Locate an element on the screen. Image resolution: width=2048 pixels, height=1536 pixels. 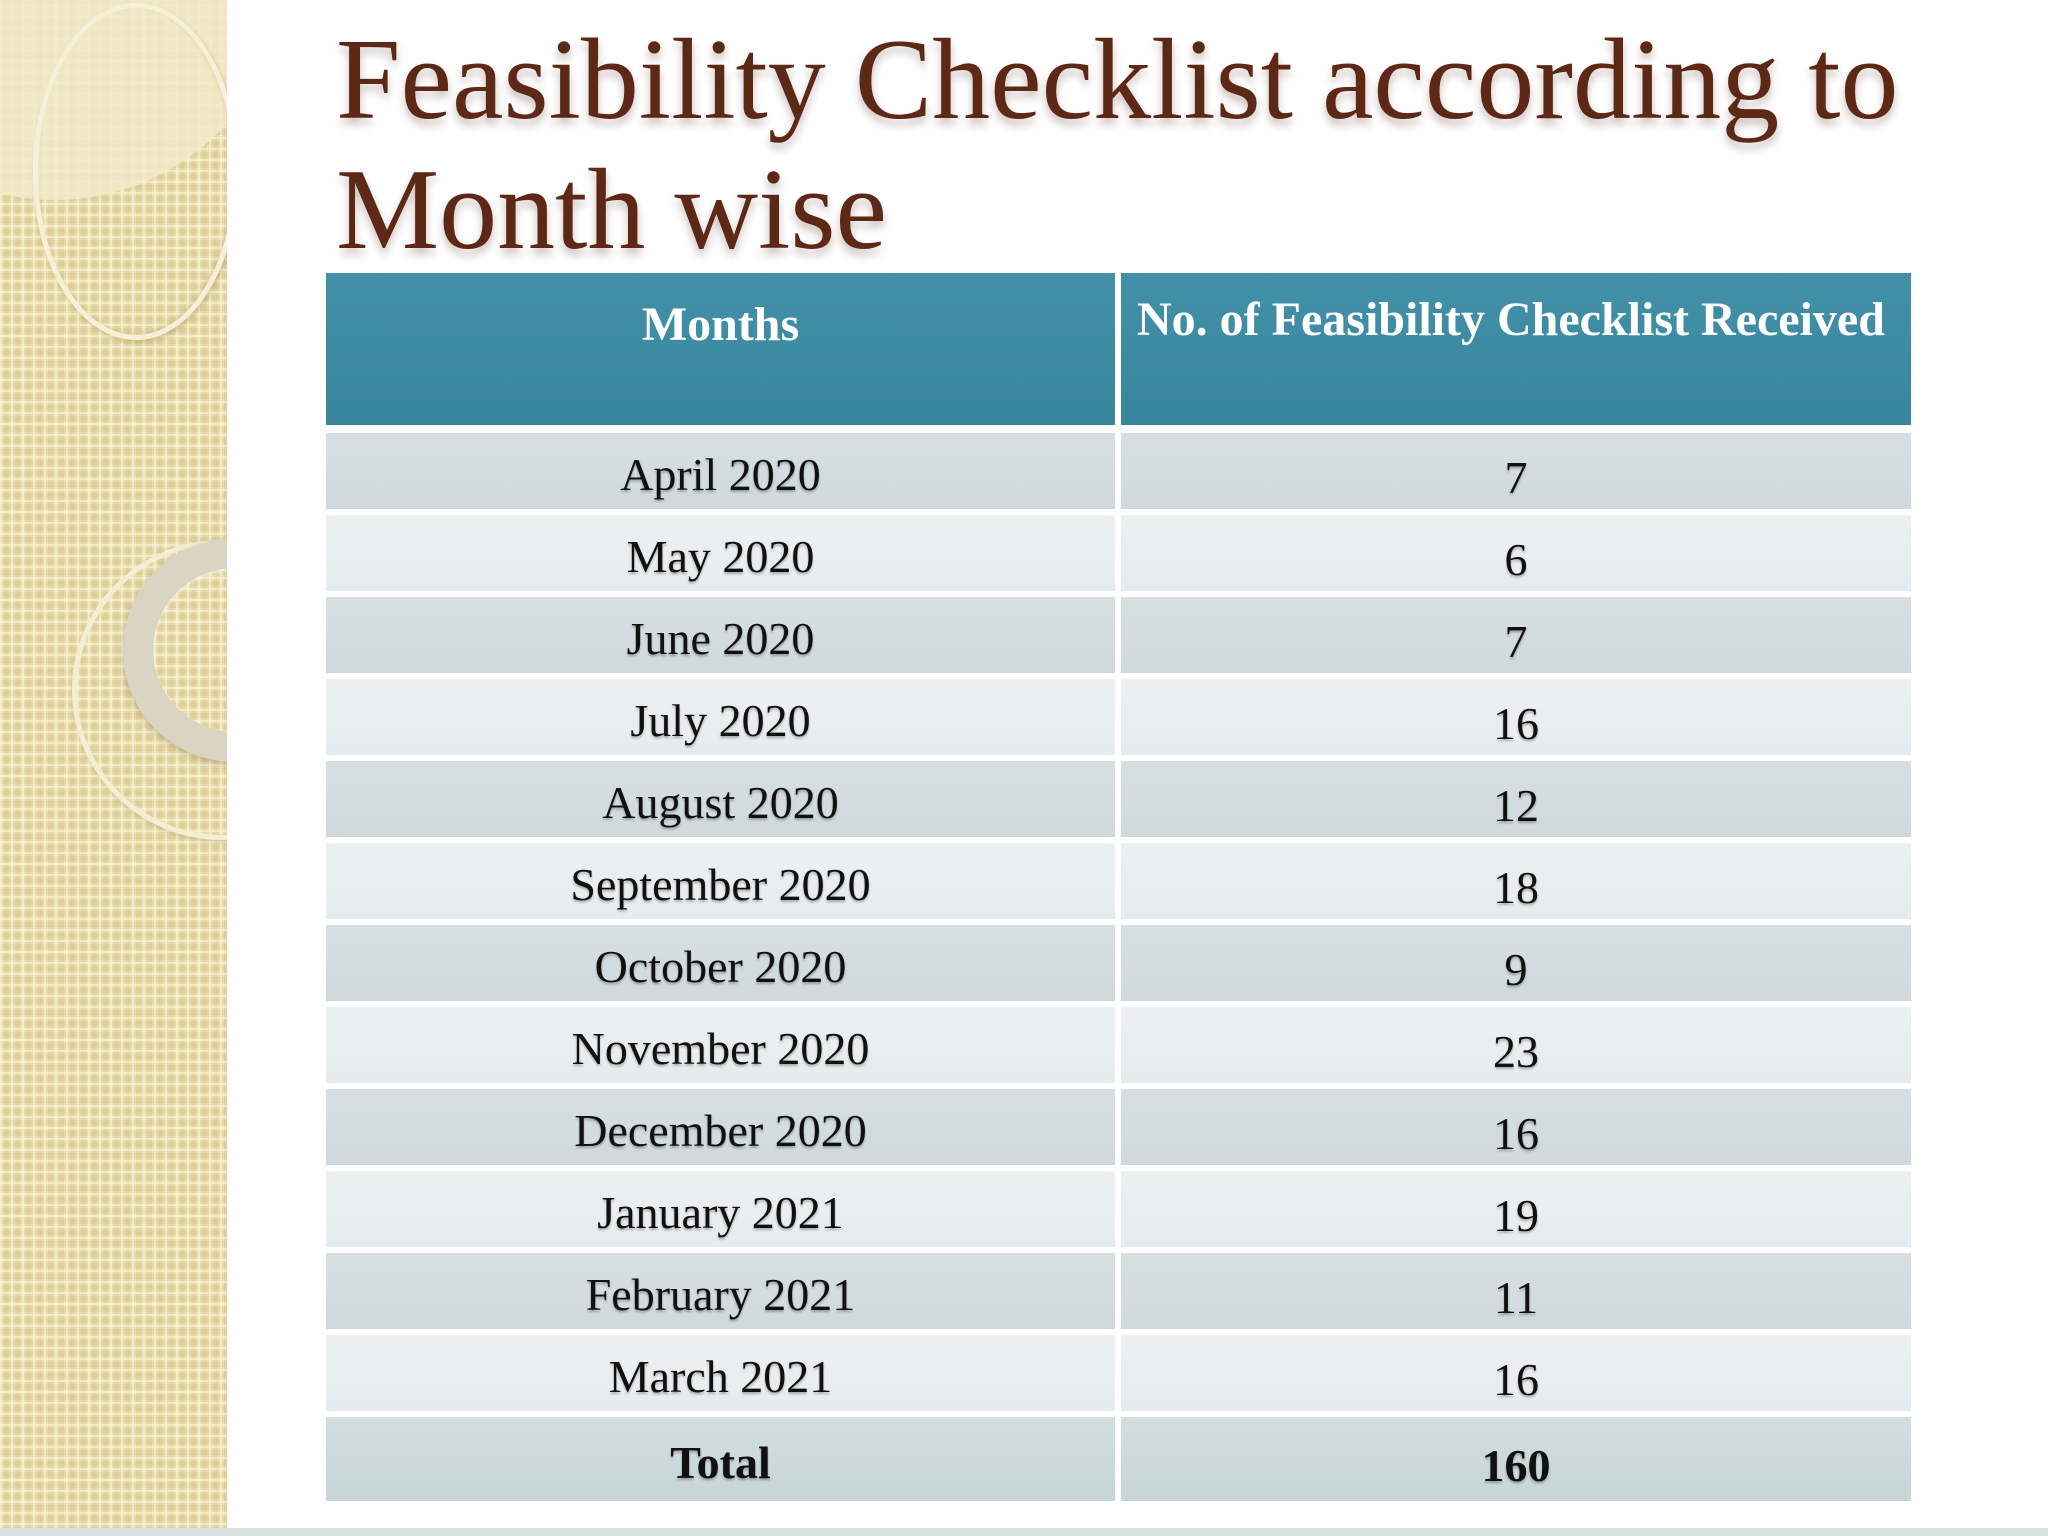
circle-outline-top-icon is located at coordinates (130, 171).